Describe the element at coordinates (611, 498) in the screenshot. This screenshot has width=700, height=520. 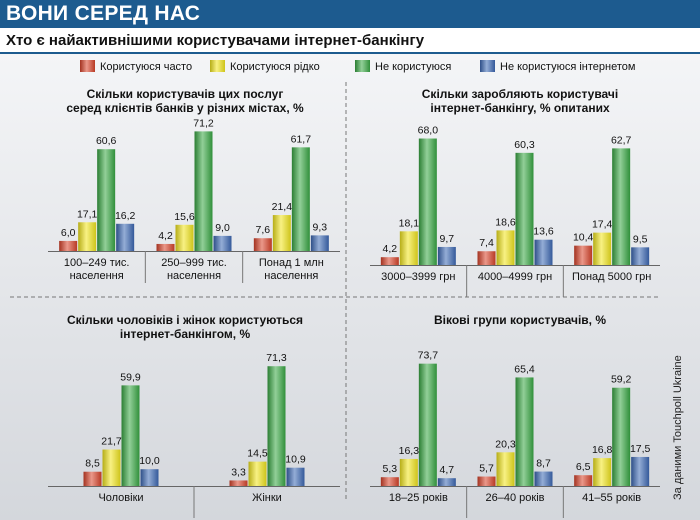
I see `category-label: 41–55 років` at that location.